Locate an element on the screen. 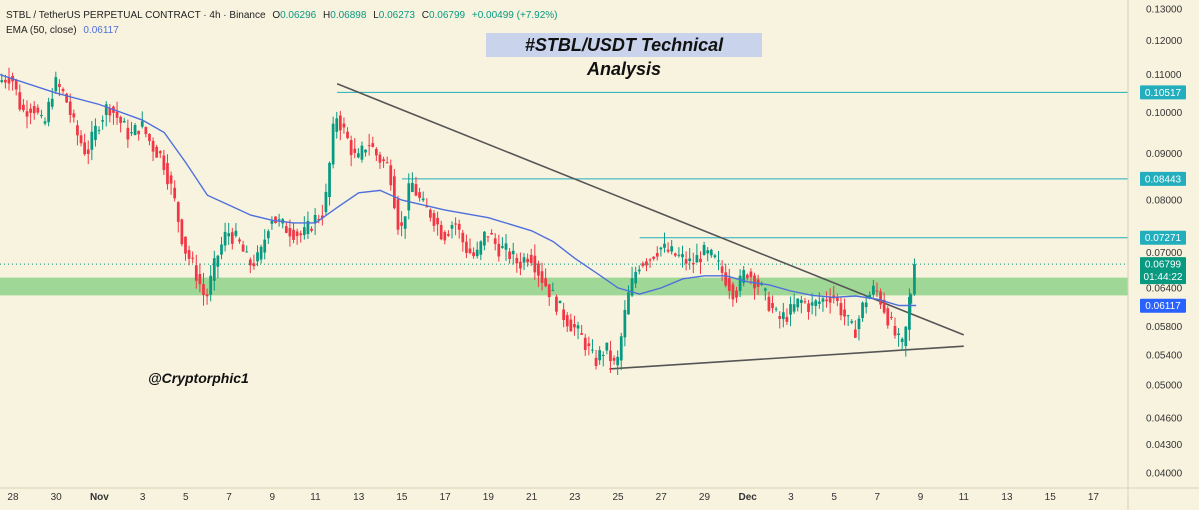 The width and height of the screenshot is (1199, 510). last-price-tag-countdown: 01:44:22 is located at coordinates (1163, 277).